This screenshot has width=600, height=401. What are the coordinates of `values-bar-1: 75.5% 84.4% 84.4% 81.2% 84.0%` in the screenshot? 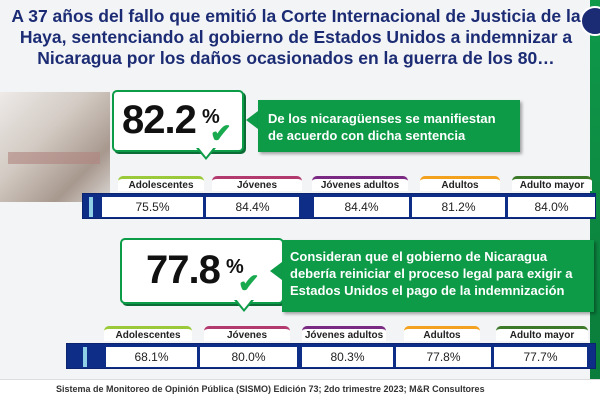 It's located at (339, 206).